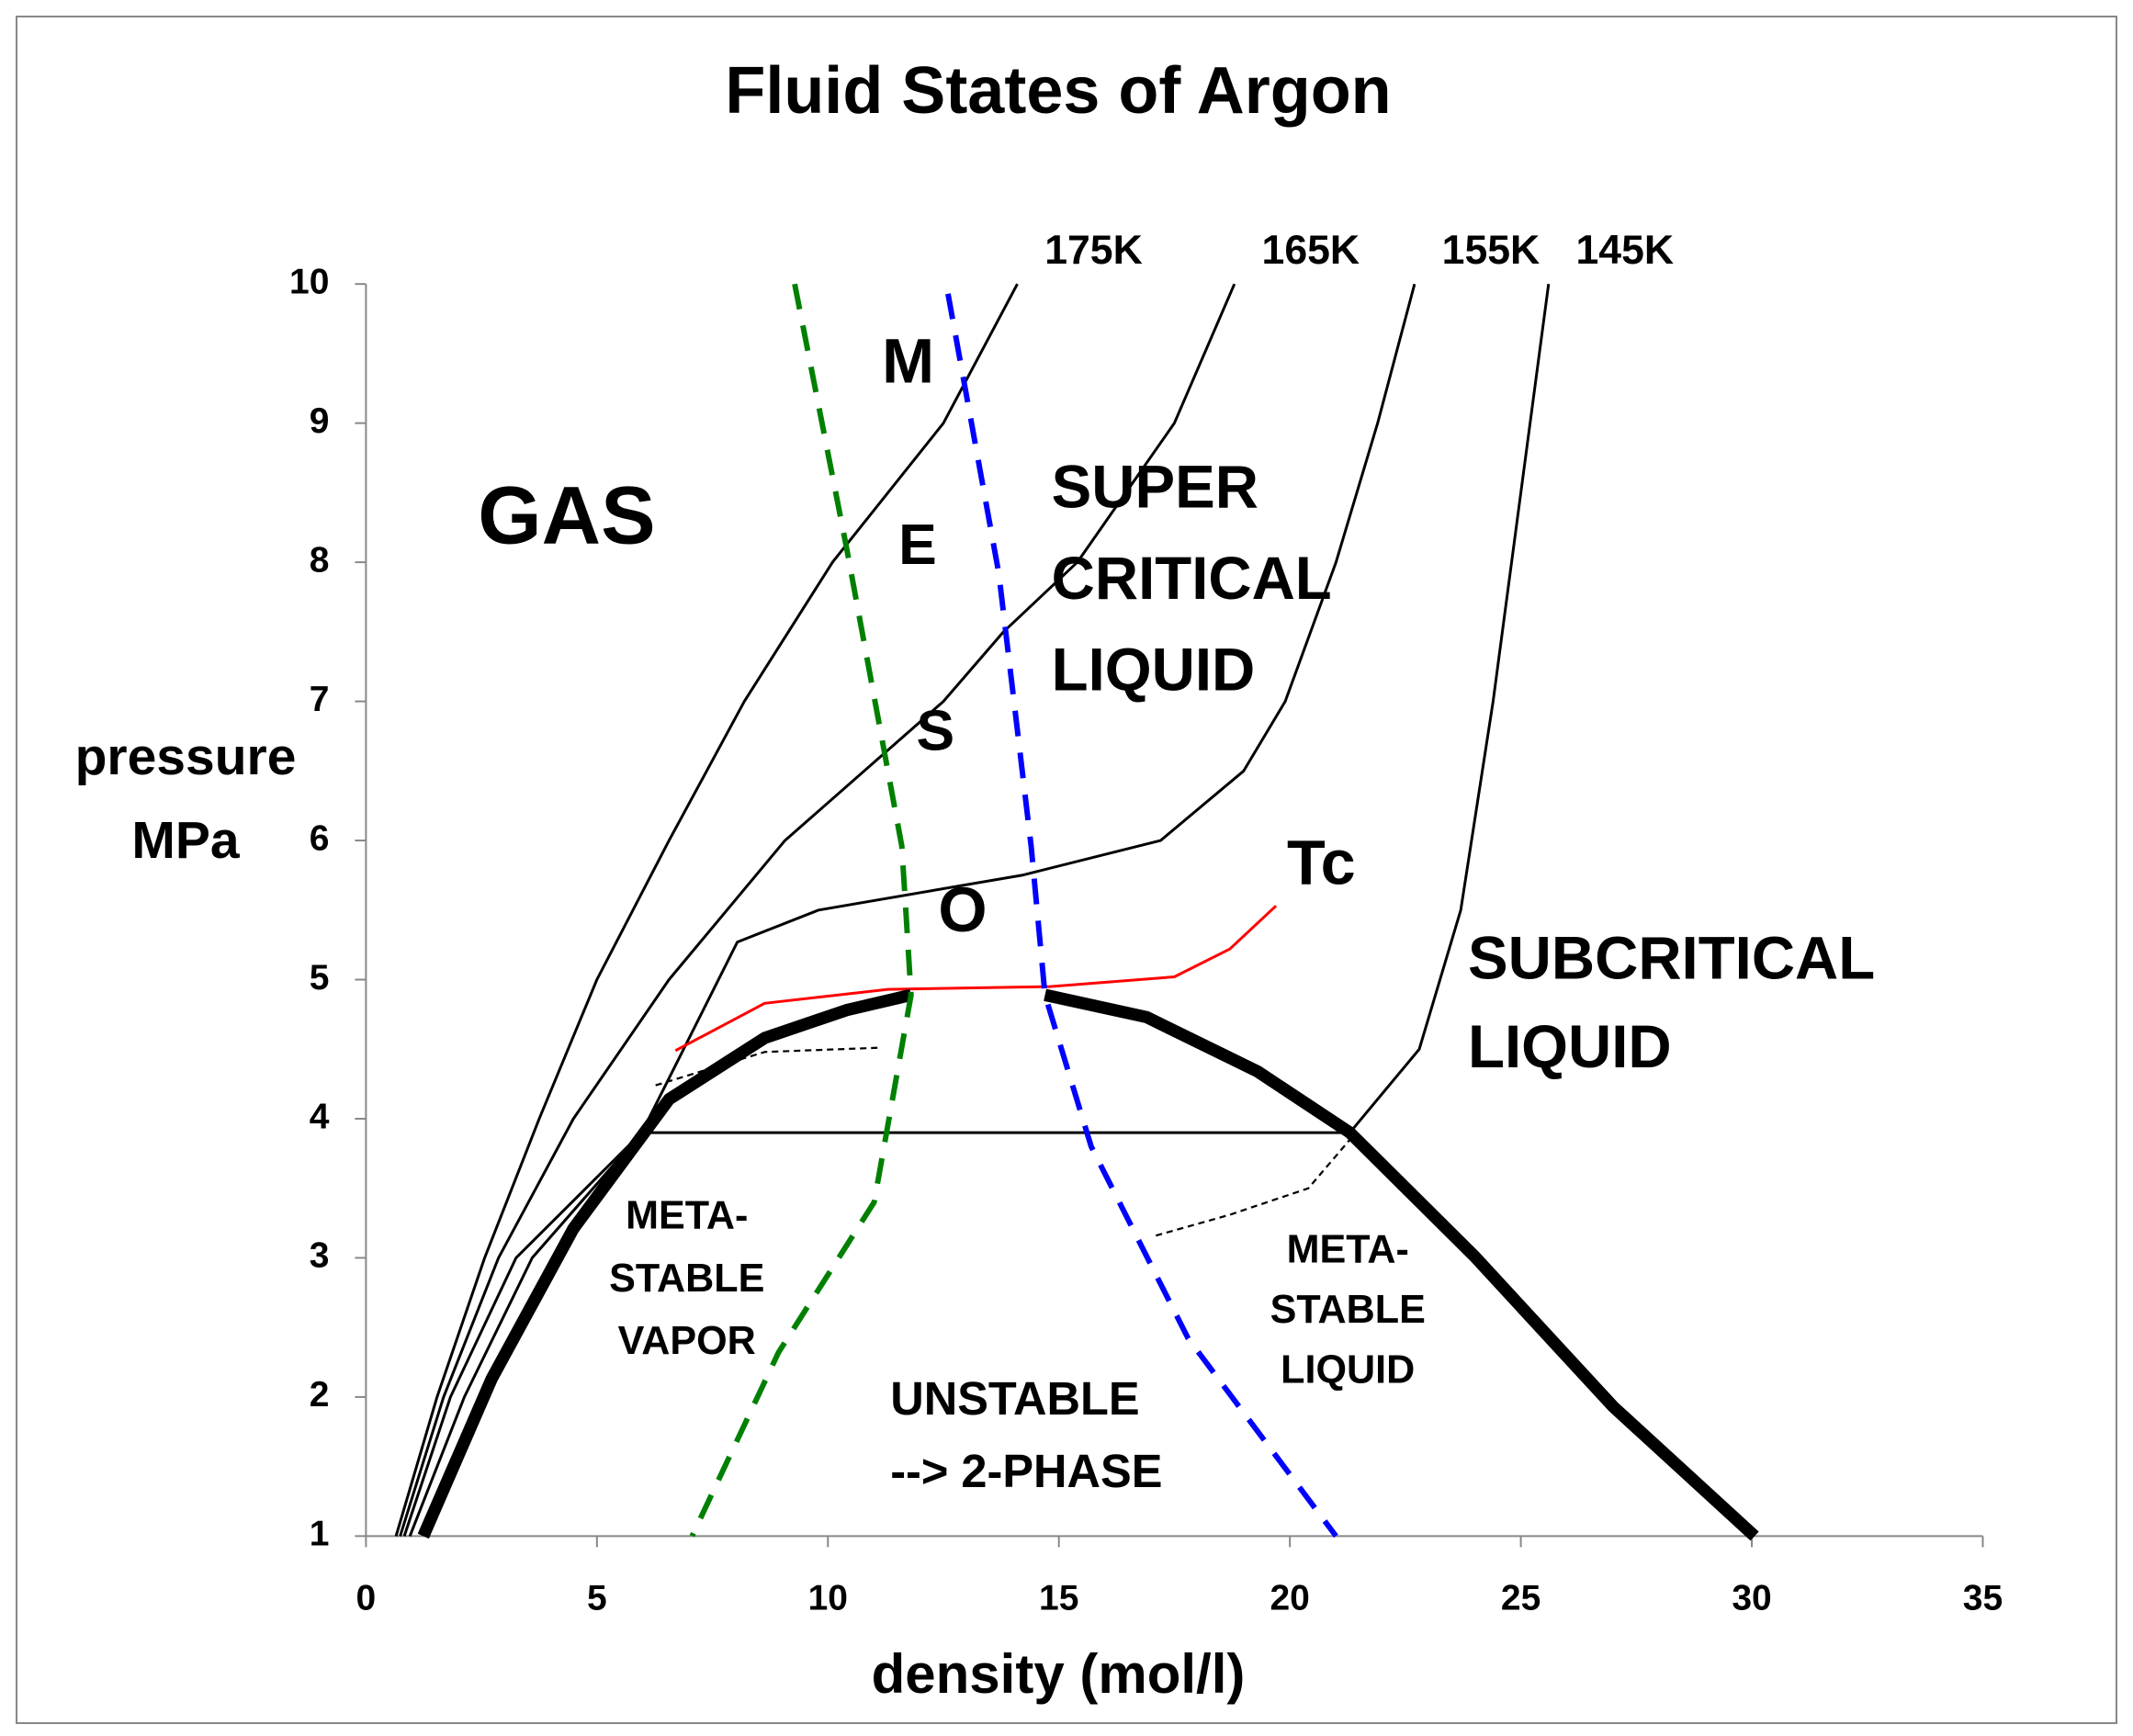 This screenshot has height=1736, width=2133. What do you see at coordinates (1491, 250) in the screenshot?
I see `series-label: 155K` at bounding box center [1491, 250].